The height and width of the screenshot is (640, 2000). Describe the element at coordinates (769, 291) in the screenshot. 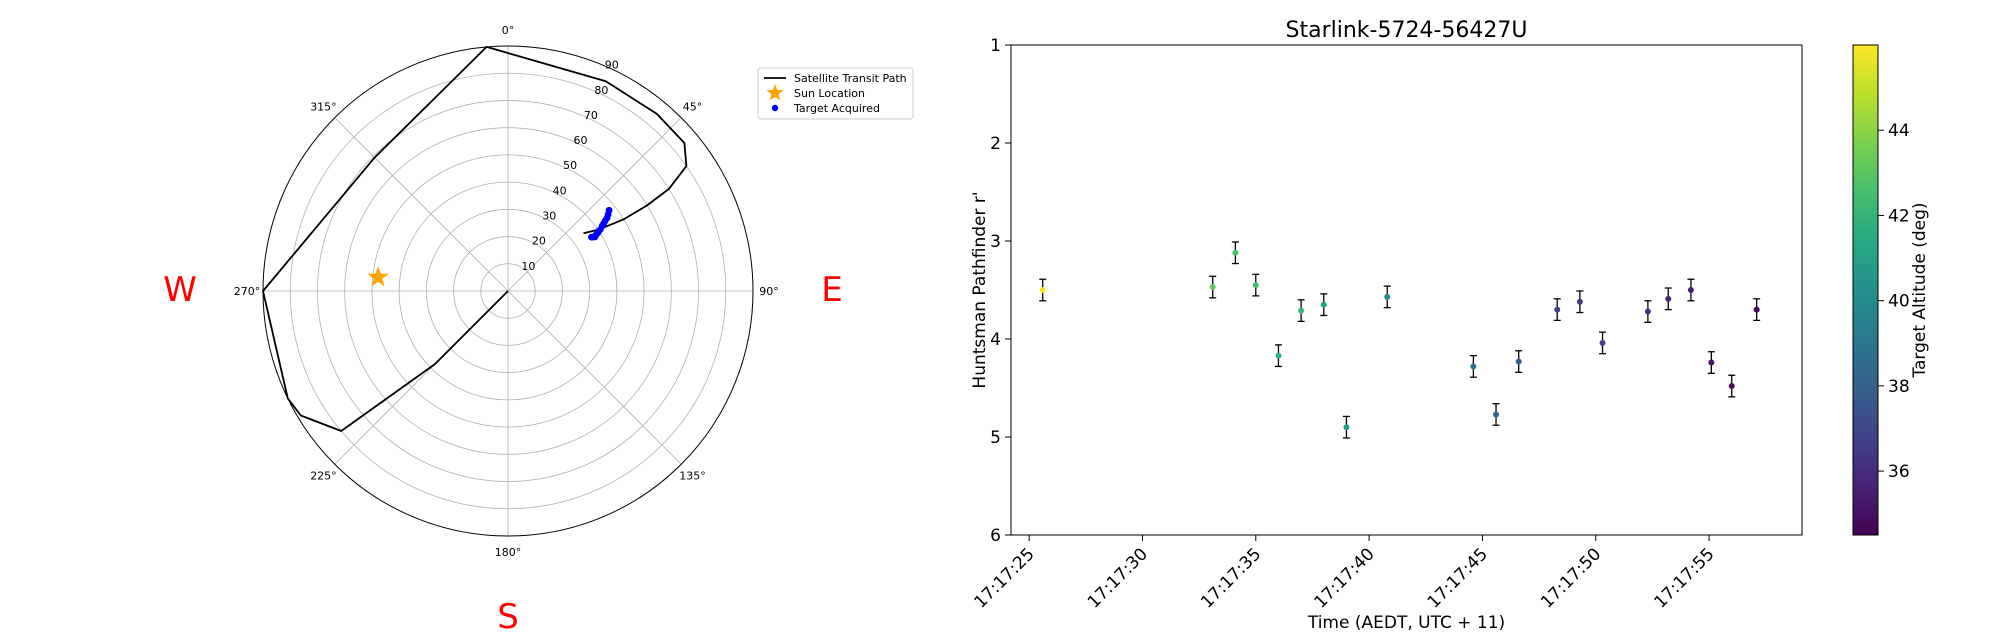

I see `angle-tick-label: 90°` at that location.